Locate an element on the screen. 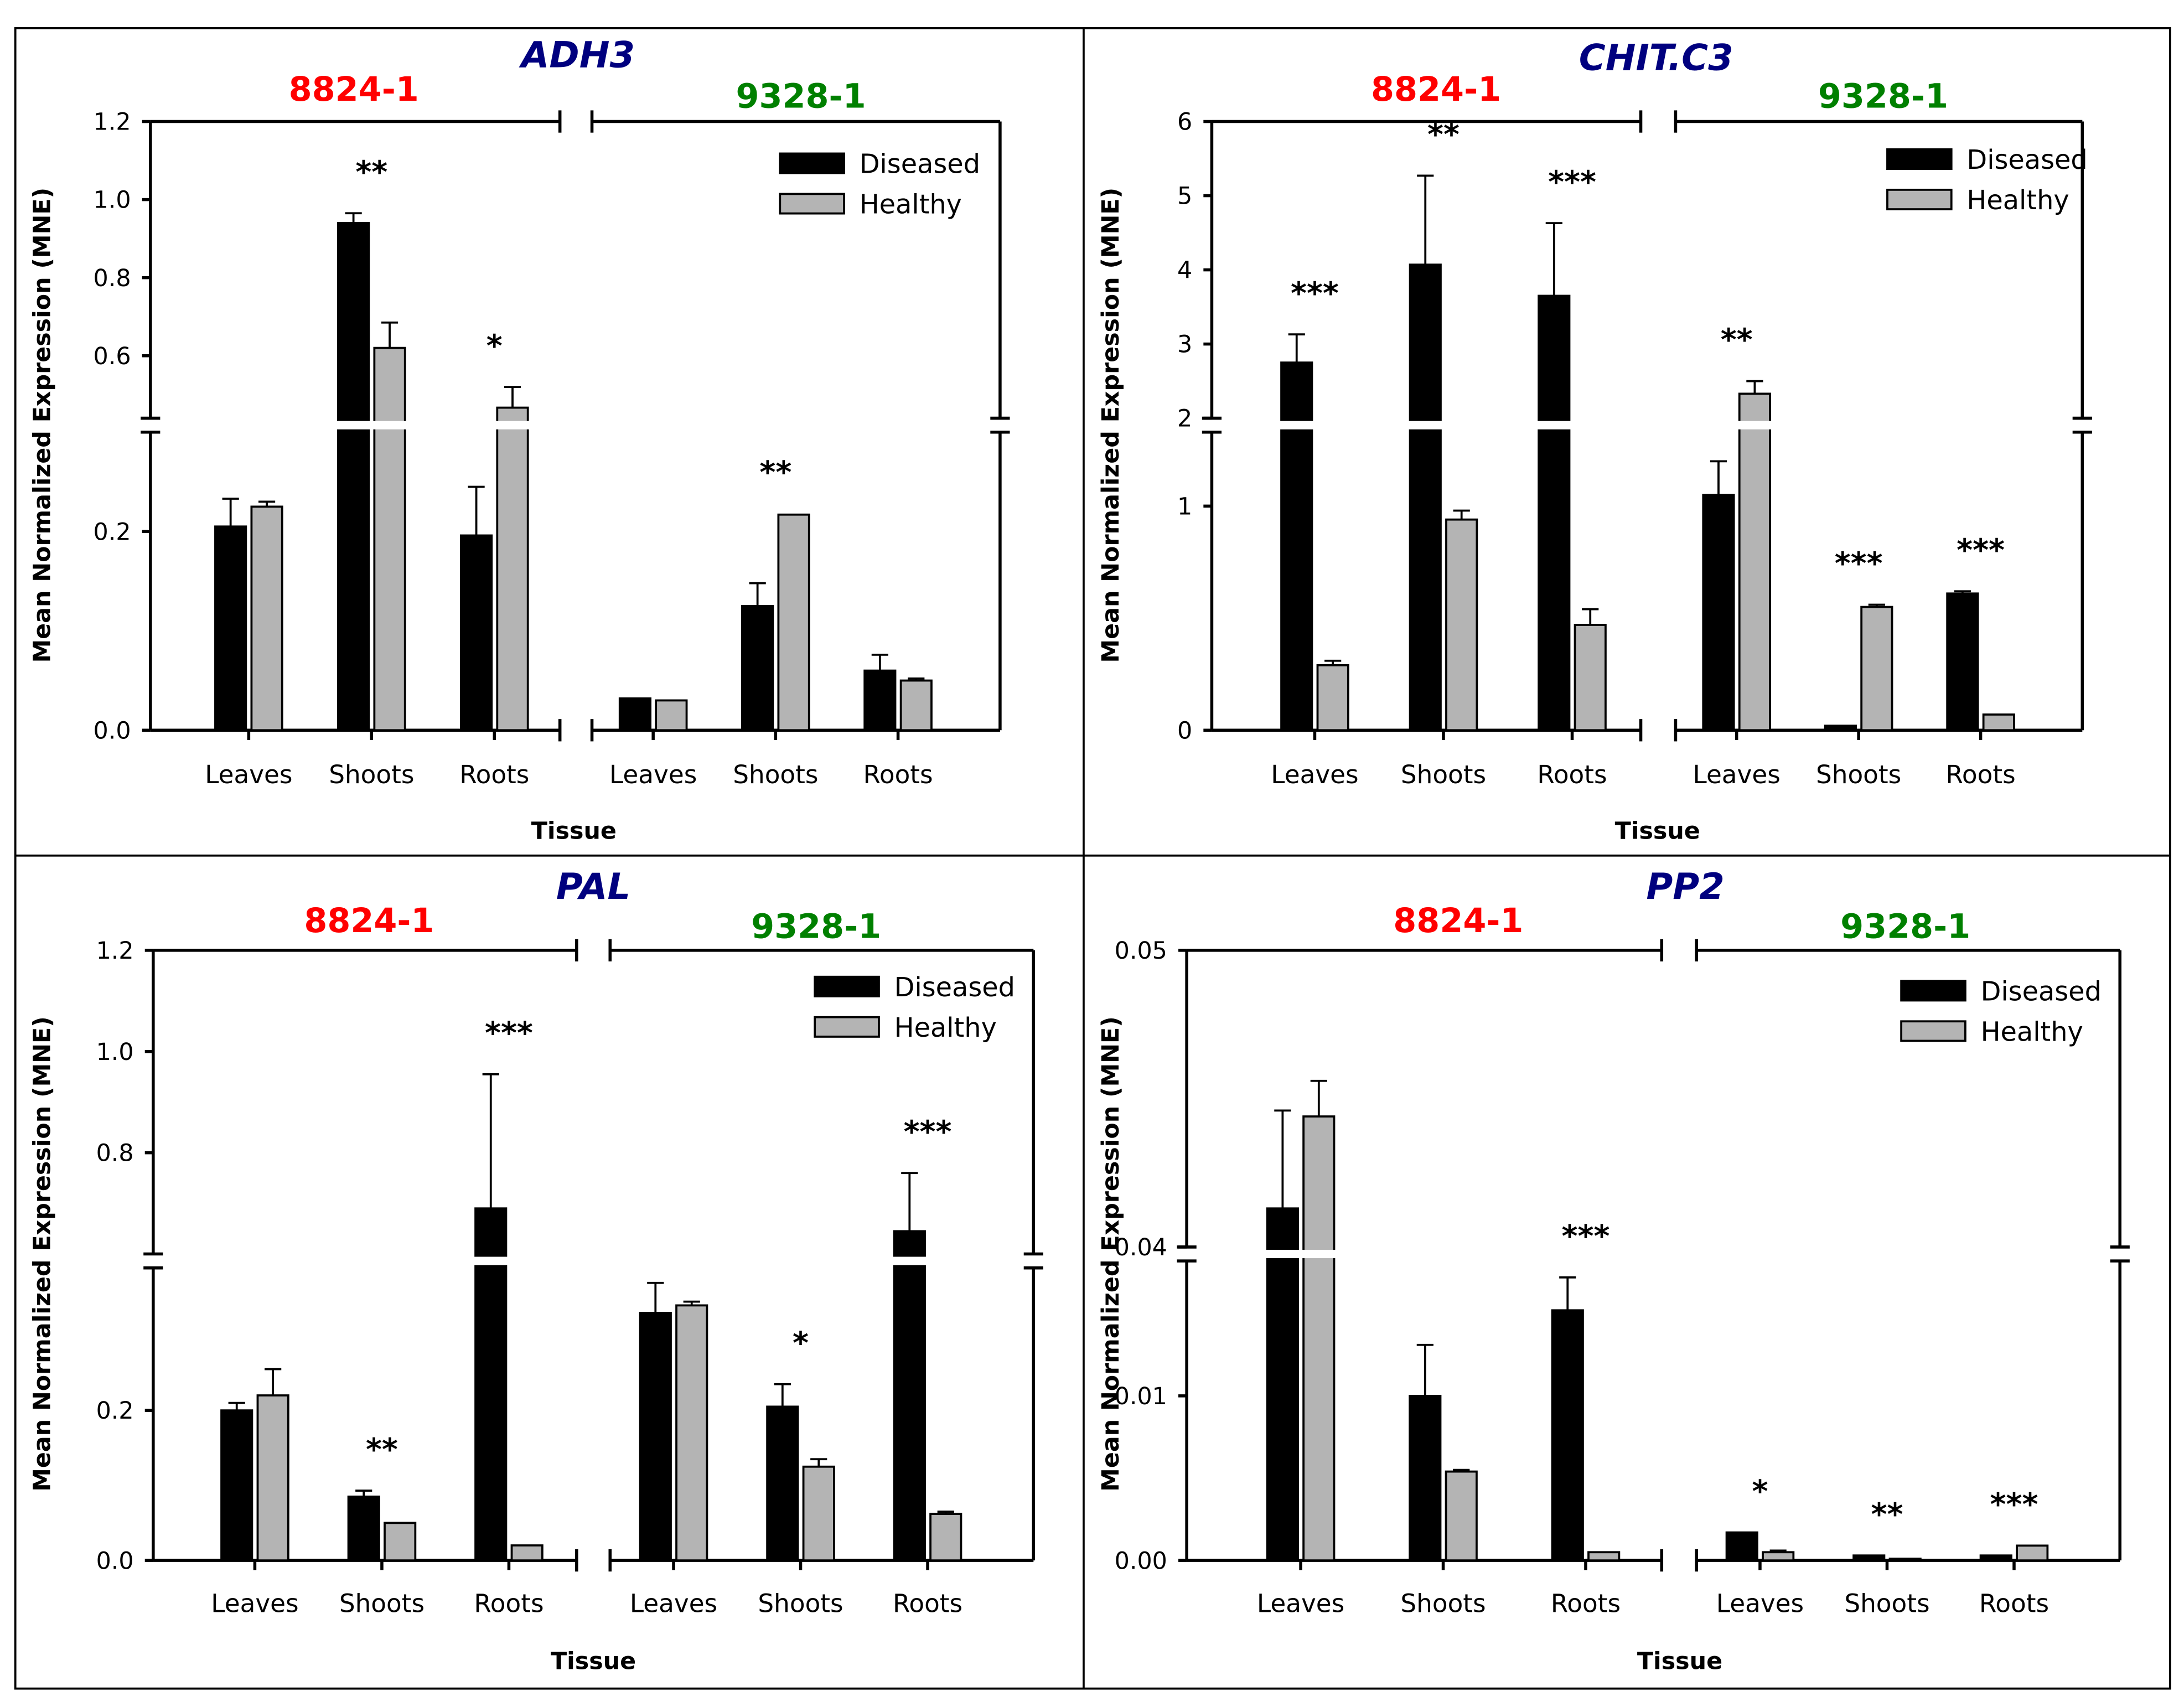 The width and height of the screenshot is (2184, 1707). y-tick-label: 0.01 is located at coordinates (1141, 1397).